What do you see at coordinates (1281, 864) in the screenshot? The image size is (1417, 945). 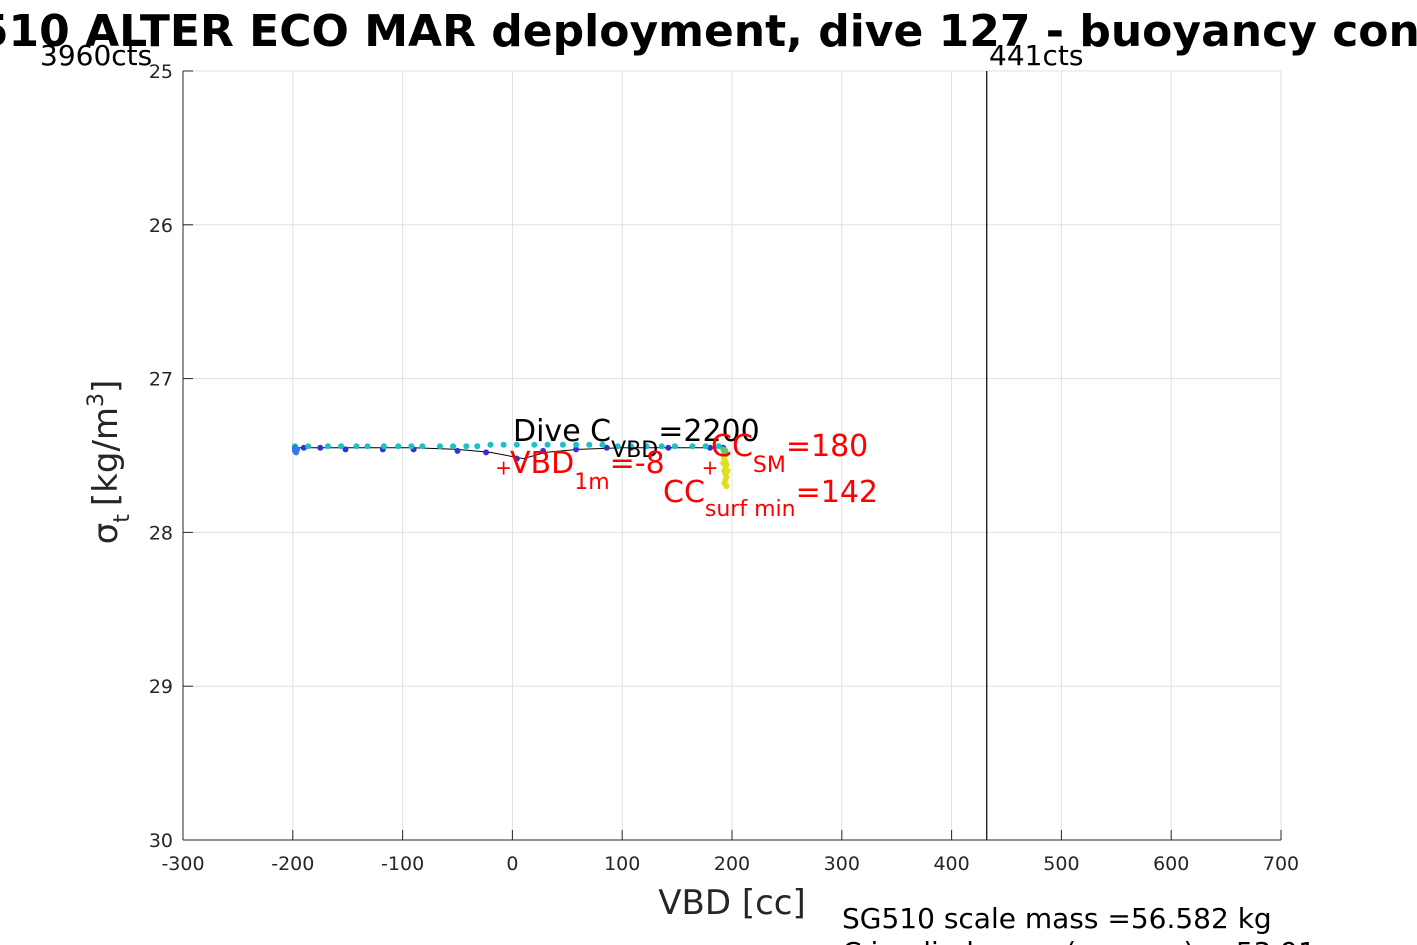 I see `x-tick-label: 700` at bounding box center [1281, 864].